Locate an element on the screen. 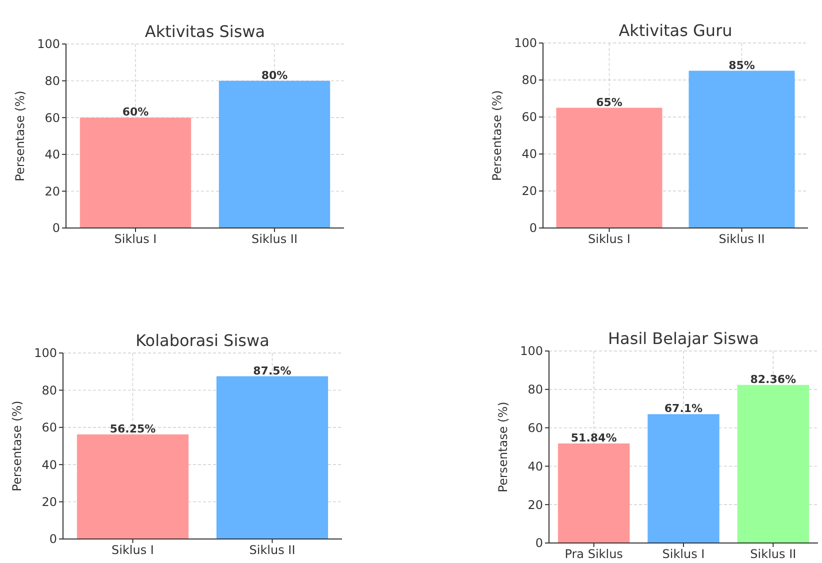 The width and height of the screenshot is (822, 563). chart-title: Aktivitas Siswa is located at coordinates (205, 31).